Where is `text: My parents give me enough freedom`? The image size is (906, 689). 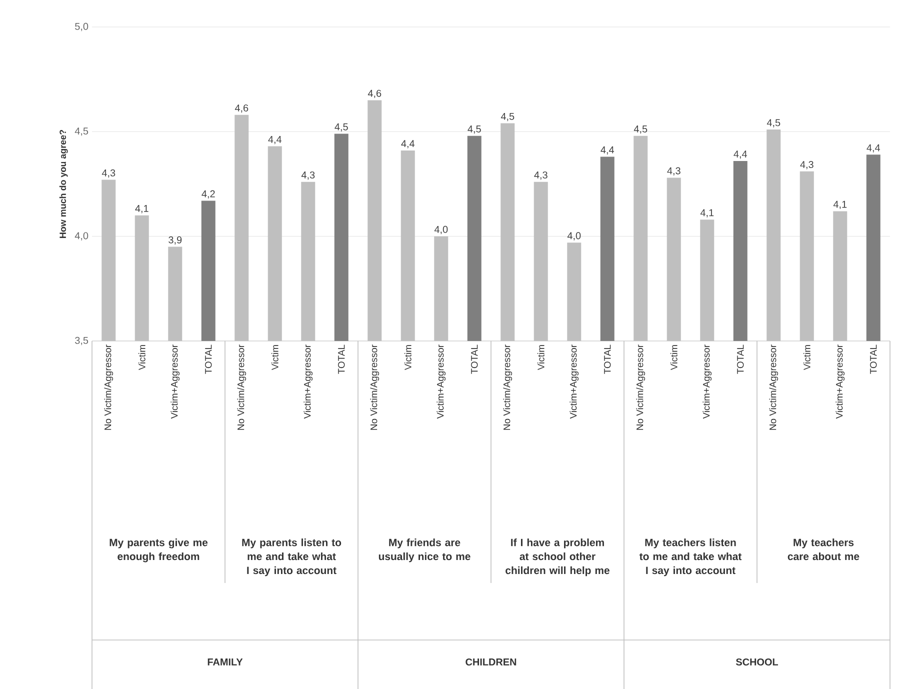
text: My parents give me enough freedom is located at coordinates (159, 550).